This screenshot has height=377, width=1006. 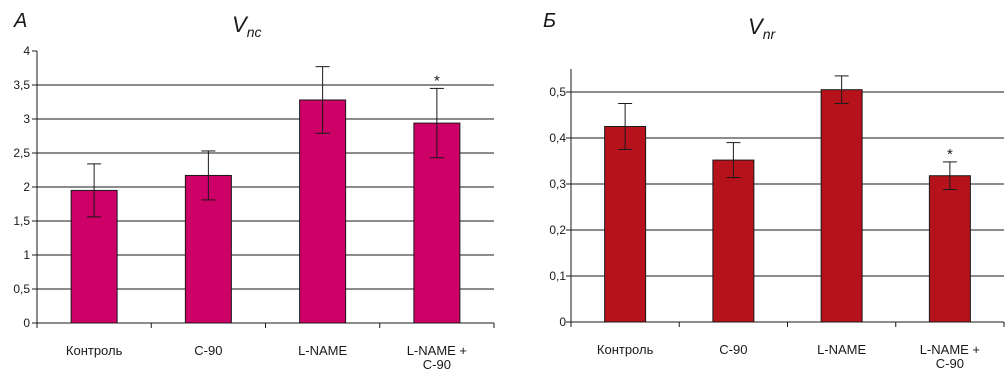 What do you see at coordinates (549, 21) in the screenshot?
I see `panel-label: Б` at bounding box center [549, 21].